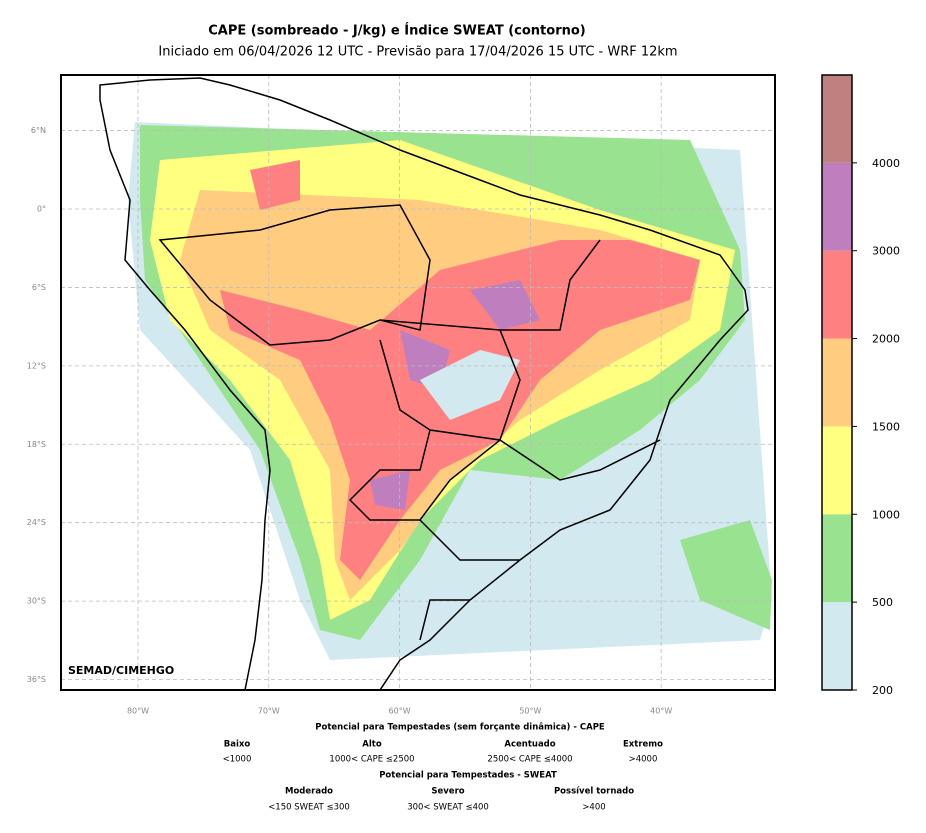 The width and height of the screenshot is (926, 833). What do you see at coordinates (860, 385) in the screenshot?
I see `colorbar: 200 500 1000 1500 2000 3000 4000` at bounding box center [860, 385].